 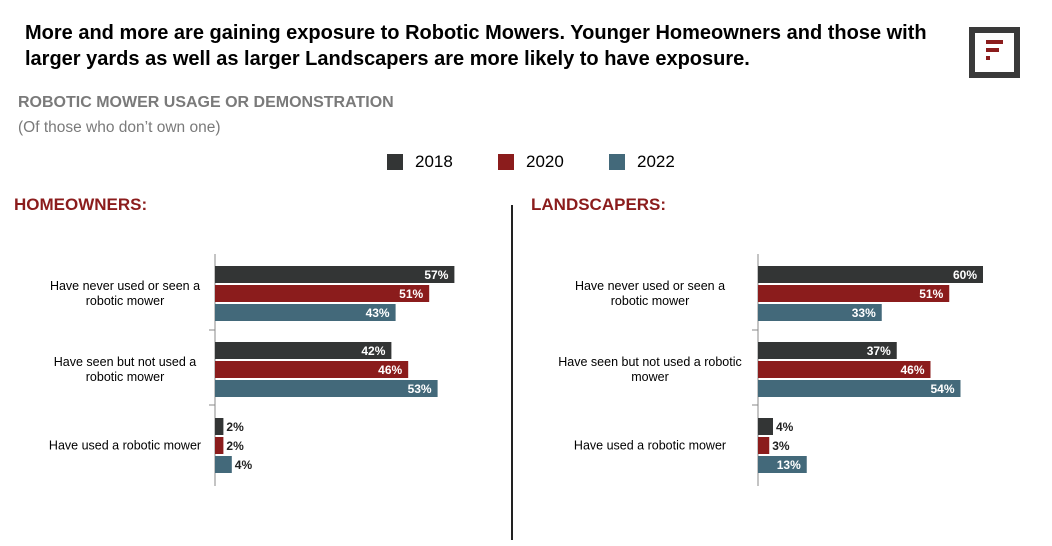 What do you see at coordinates (119, 127) in the screenshot?
I see `chart-subnote: (Of those who don’t own one)` at bounding box center [119, 127].